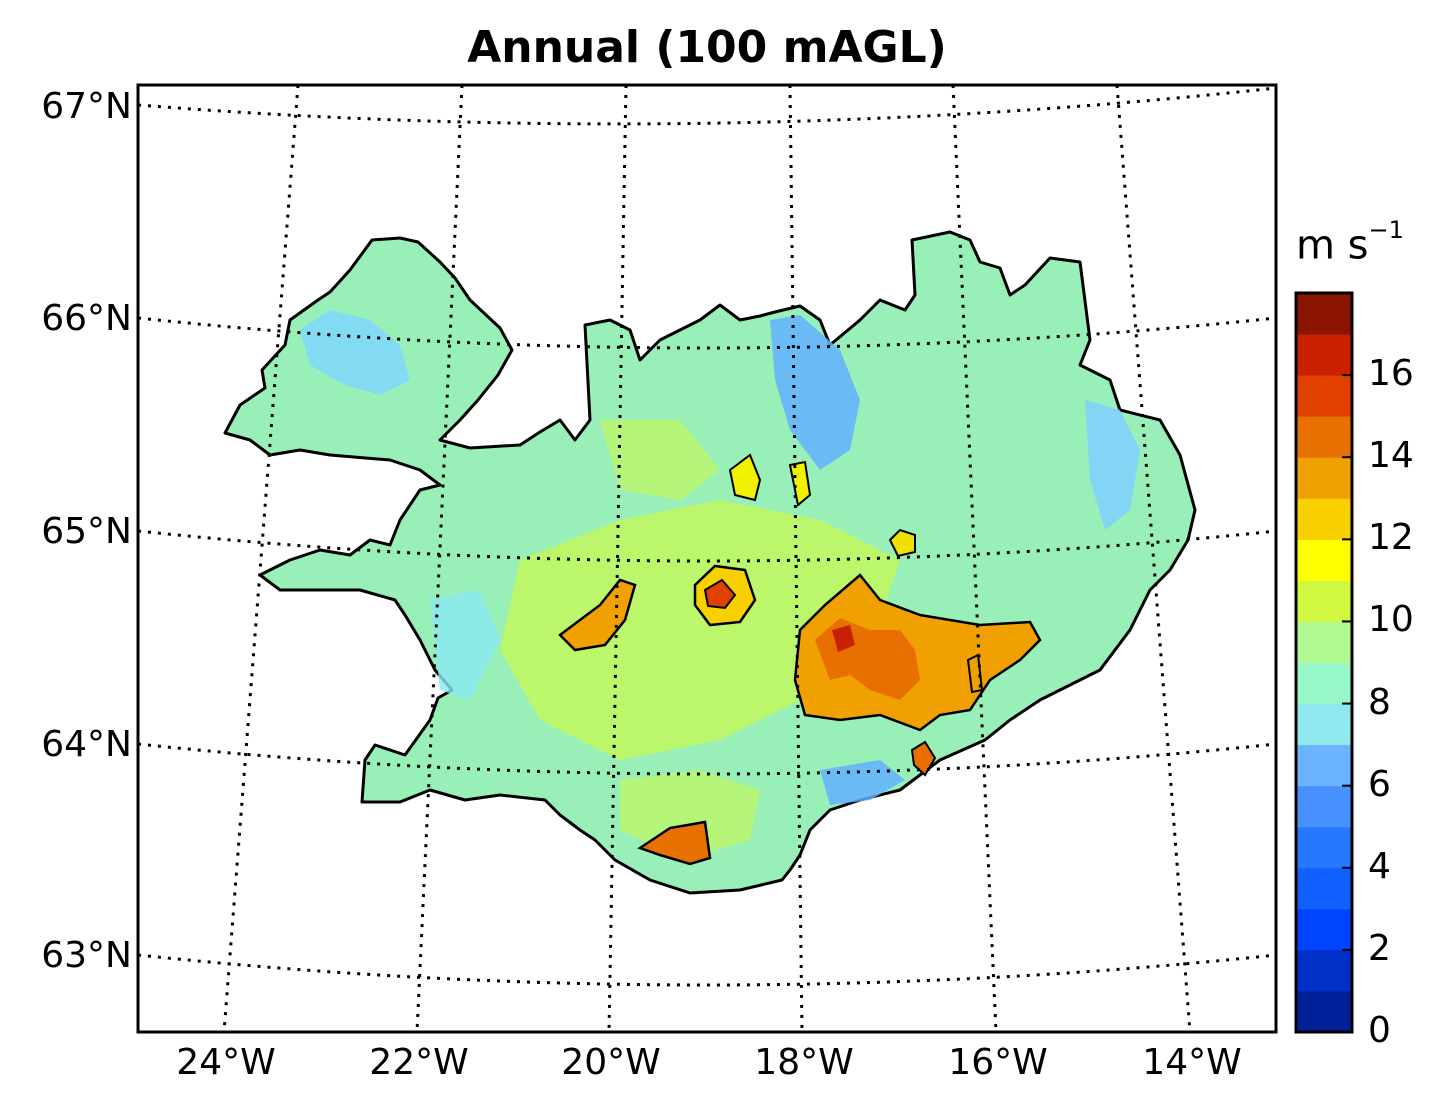 This screenshot has height=1111, width=1455. What do you see at coordinates (1332, 245) in the screenshot?
I see `colorbar-unit-base: m s` at bounding box center [1332, 245].